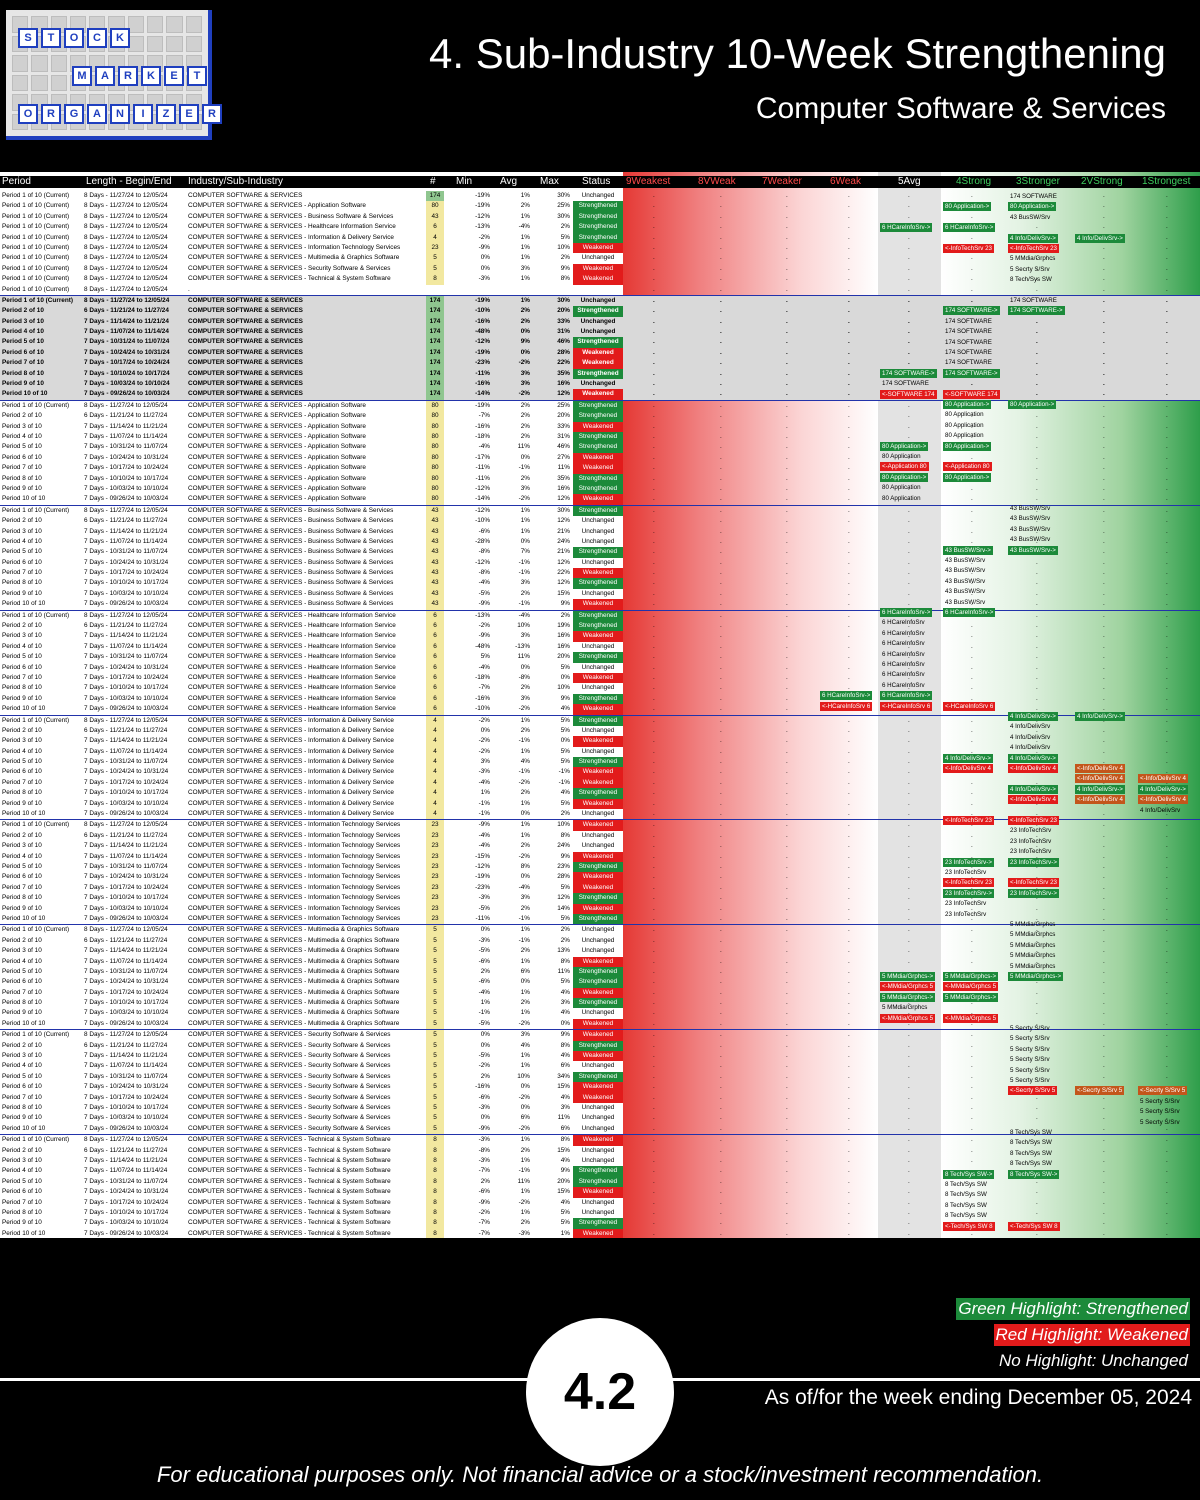 The width and height of the screenshot is (1200, 1500). I want to click on cell-period: Period 1 of 10 (Current), so click(36, 195).